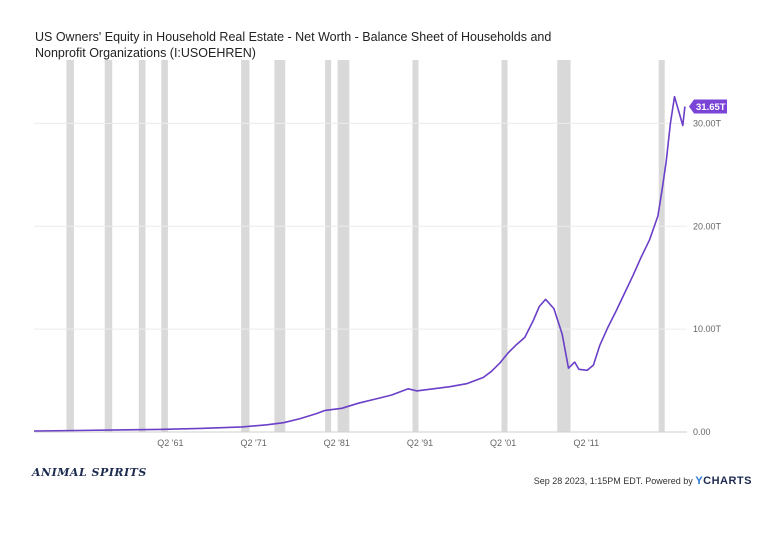  Describe the element at coordinates (613, 481) in the screenshot. I see `timestamp: Sep 28 2023, 1:15PM EDT. Powered by` at that location.